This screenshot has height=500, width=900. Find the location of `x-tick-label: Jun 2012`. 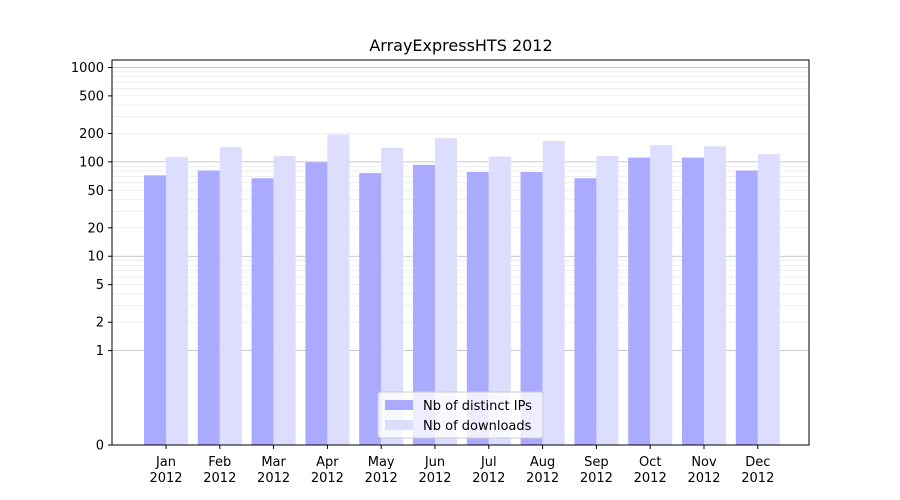

x-tick-label: Jun 2012 is located at coordinates (434, 470).